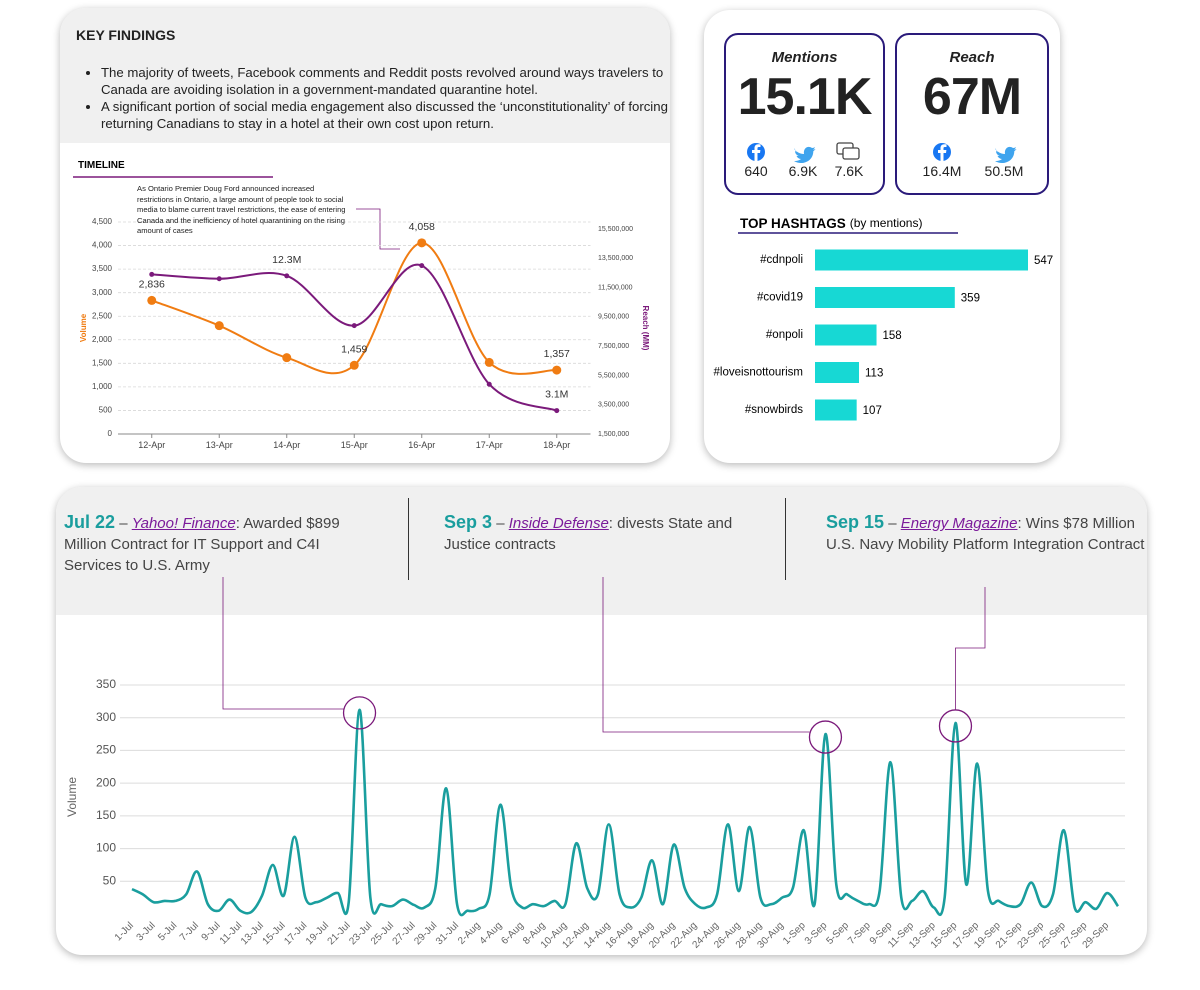 The height and width of the screenshot is (990, 1200). What do you see at coordinates (758, 373) in the screenshot?
I see `category-label: #loveisnottourism` at bounding box center [758, 373].